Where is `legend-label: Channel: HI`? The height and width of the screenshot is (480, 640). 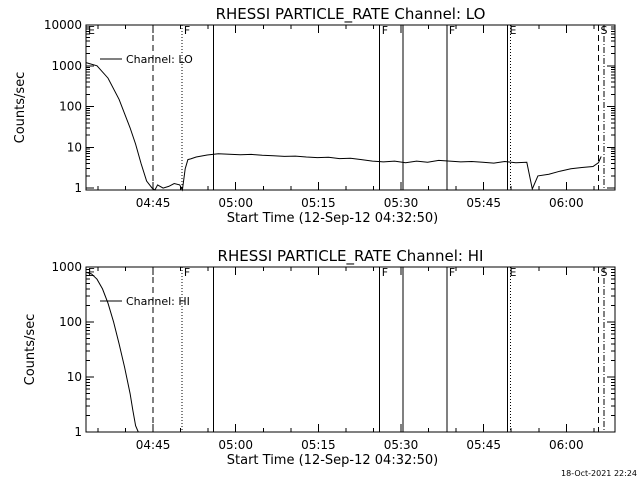
legend-label: Channel: HI is located at coordinates (158, 301).